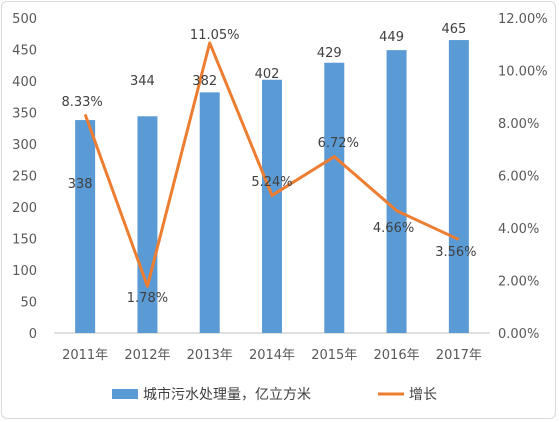  What do you see at coordinates (24, 82) in the screenshot?
I see `left-tick-label: 400` at bounding box center [24, 82].